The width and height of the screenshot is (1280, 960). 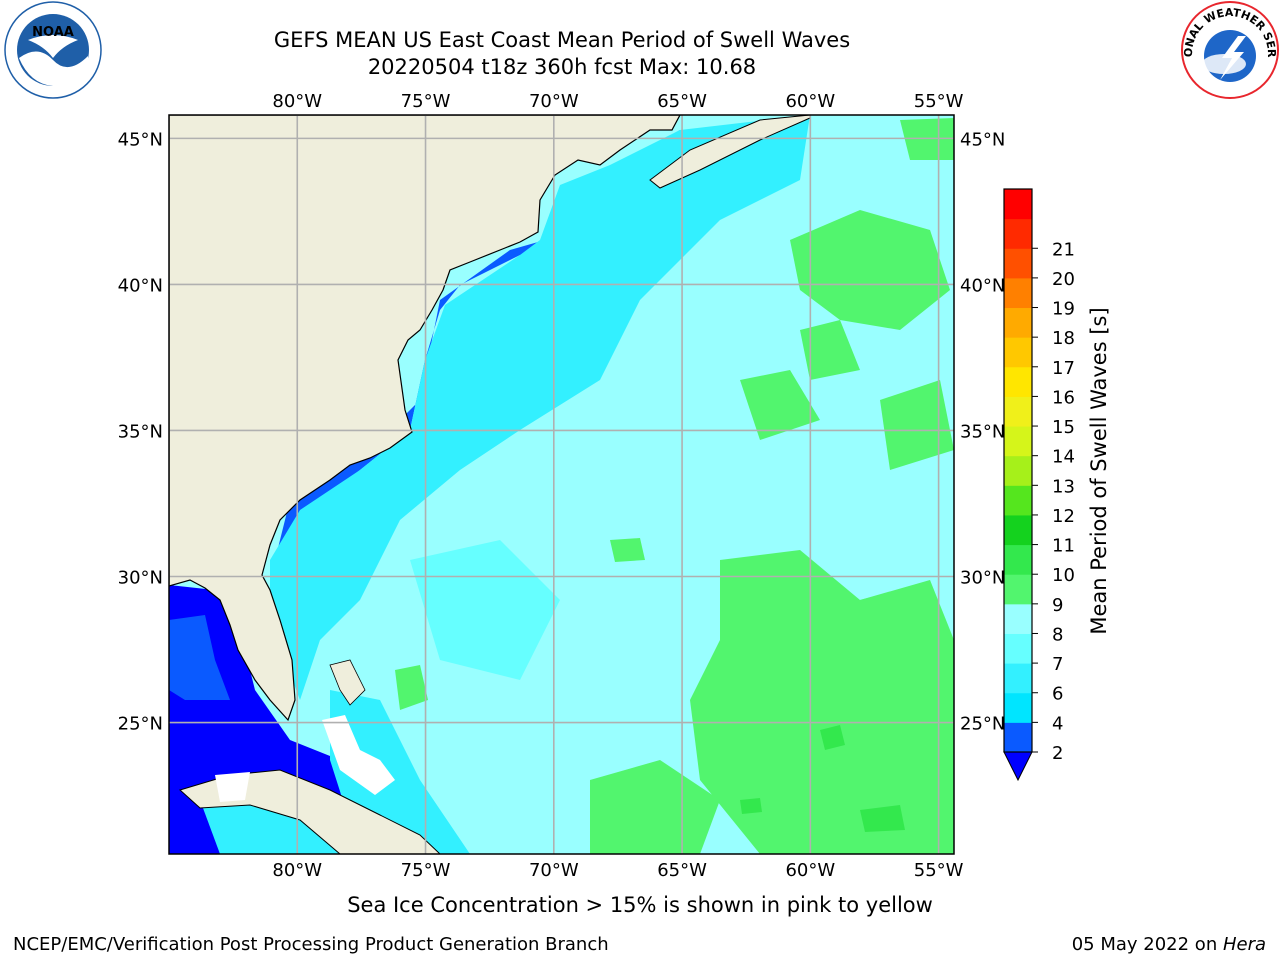 I want to click on colorbar: 2 4 6 7 8 9 10 11 12 13 14 15 16 17 18 19 20 21, so click(x=1039, y=485).